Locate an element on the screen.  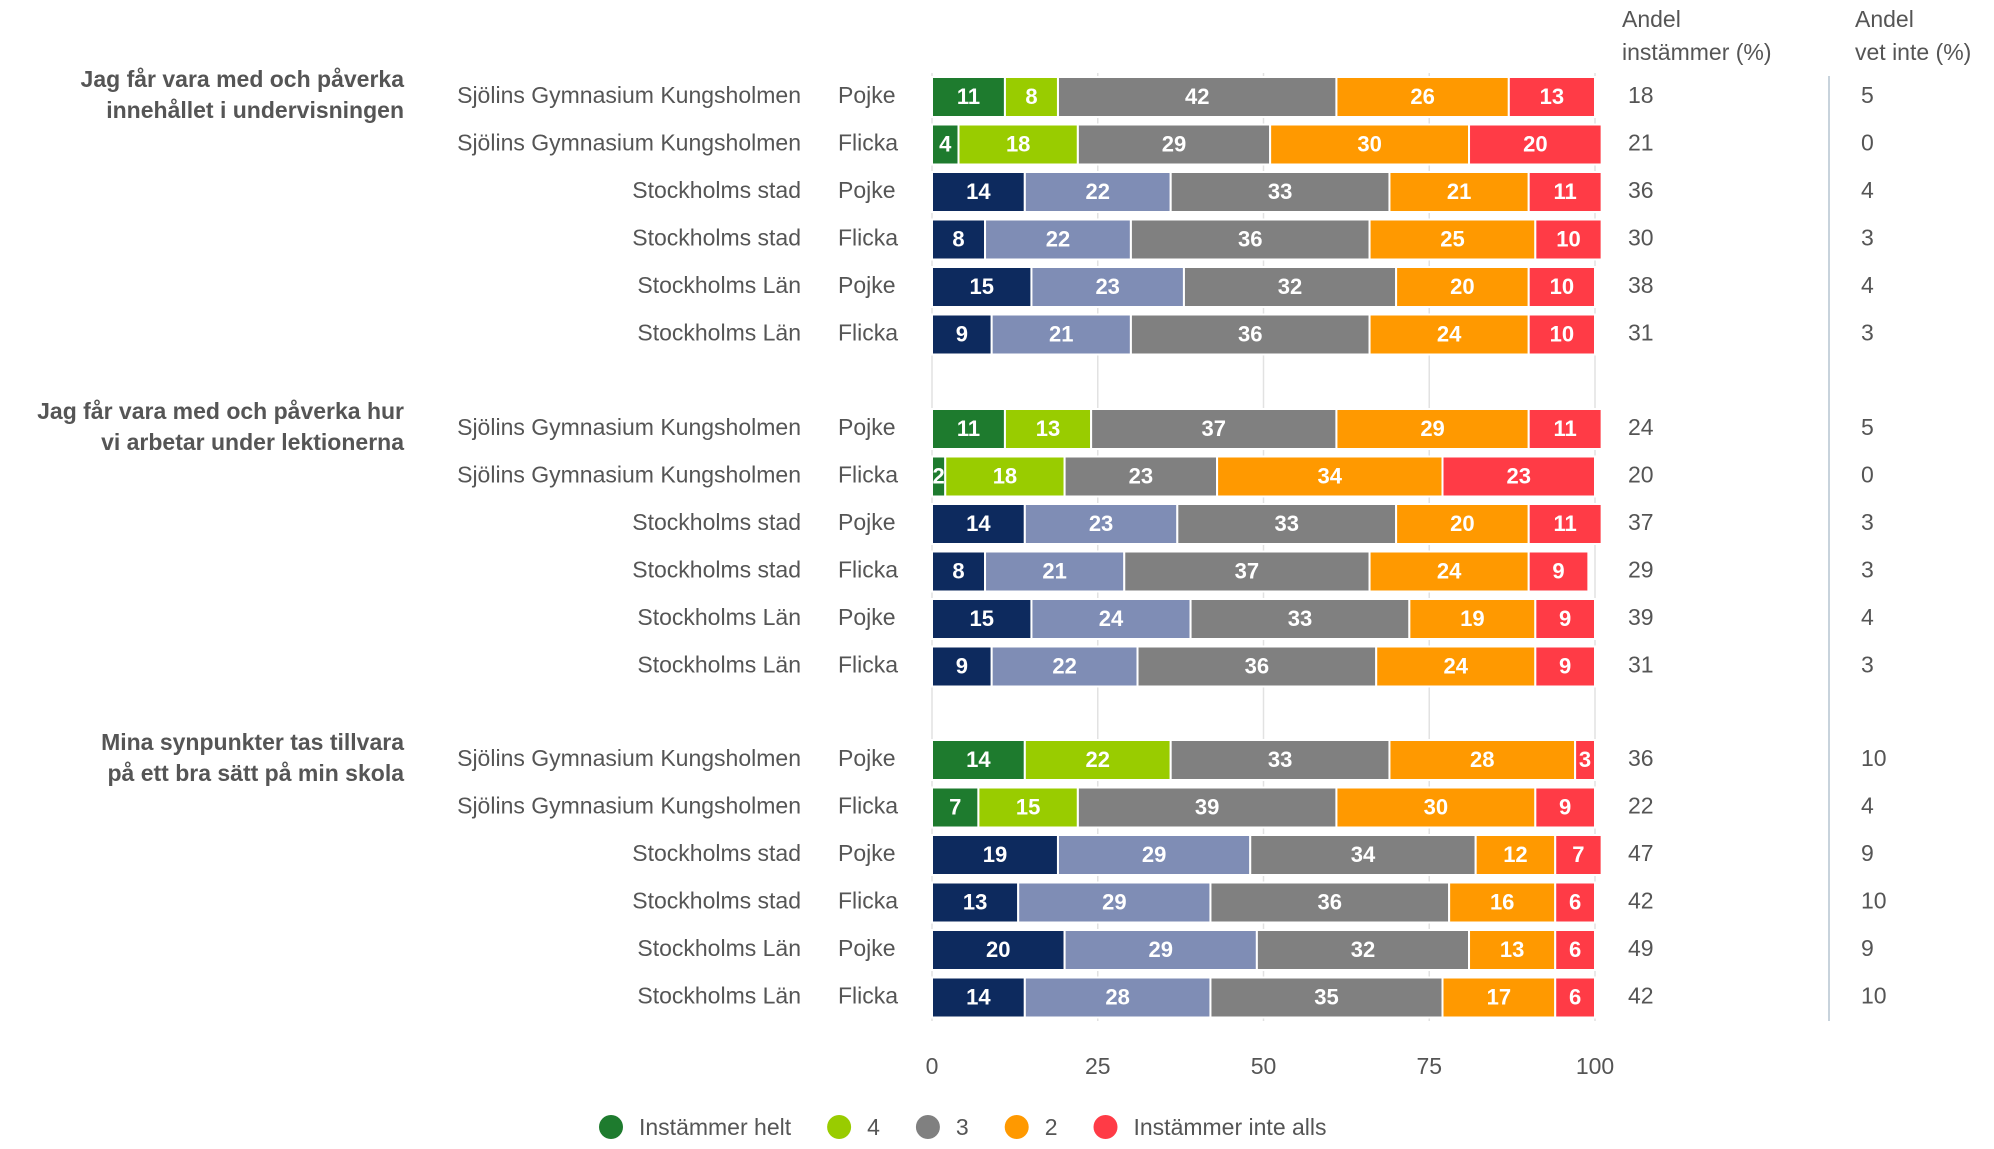
segment-label: 34 is located at coordinates (1330, 475).